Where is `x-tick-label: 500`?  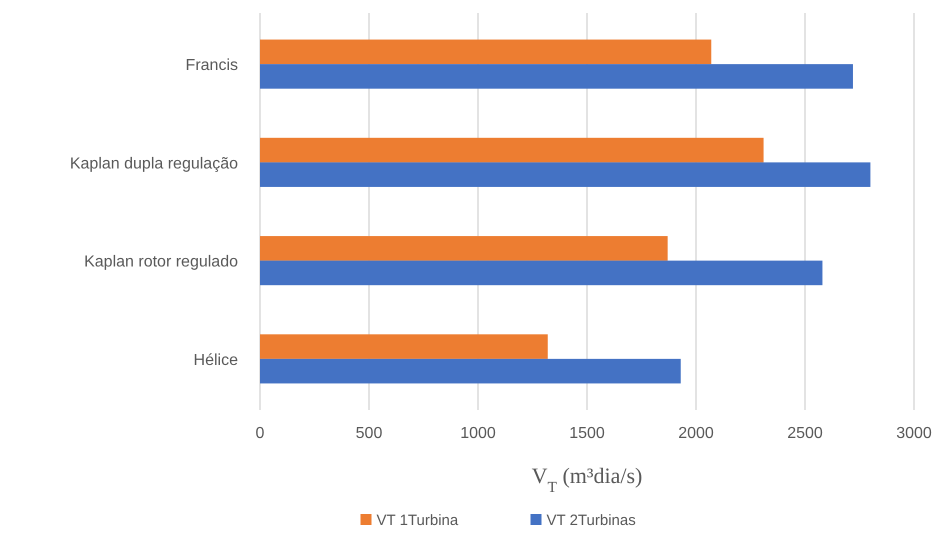 x-tick-label: 500 is located at coordinates (369, 433).